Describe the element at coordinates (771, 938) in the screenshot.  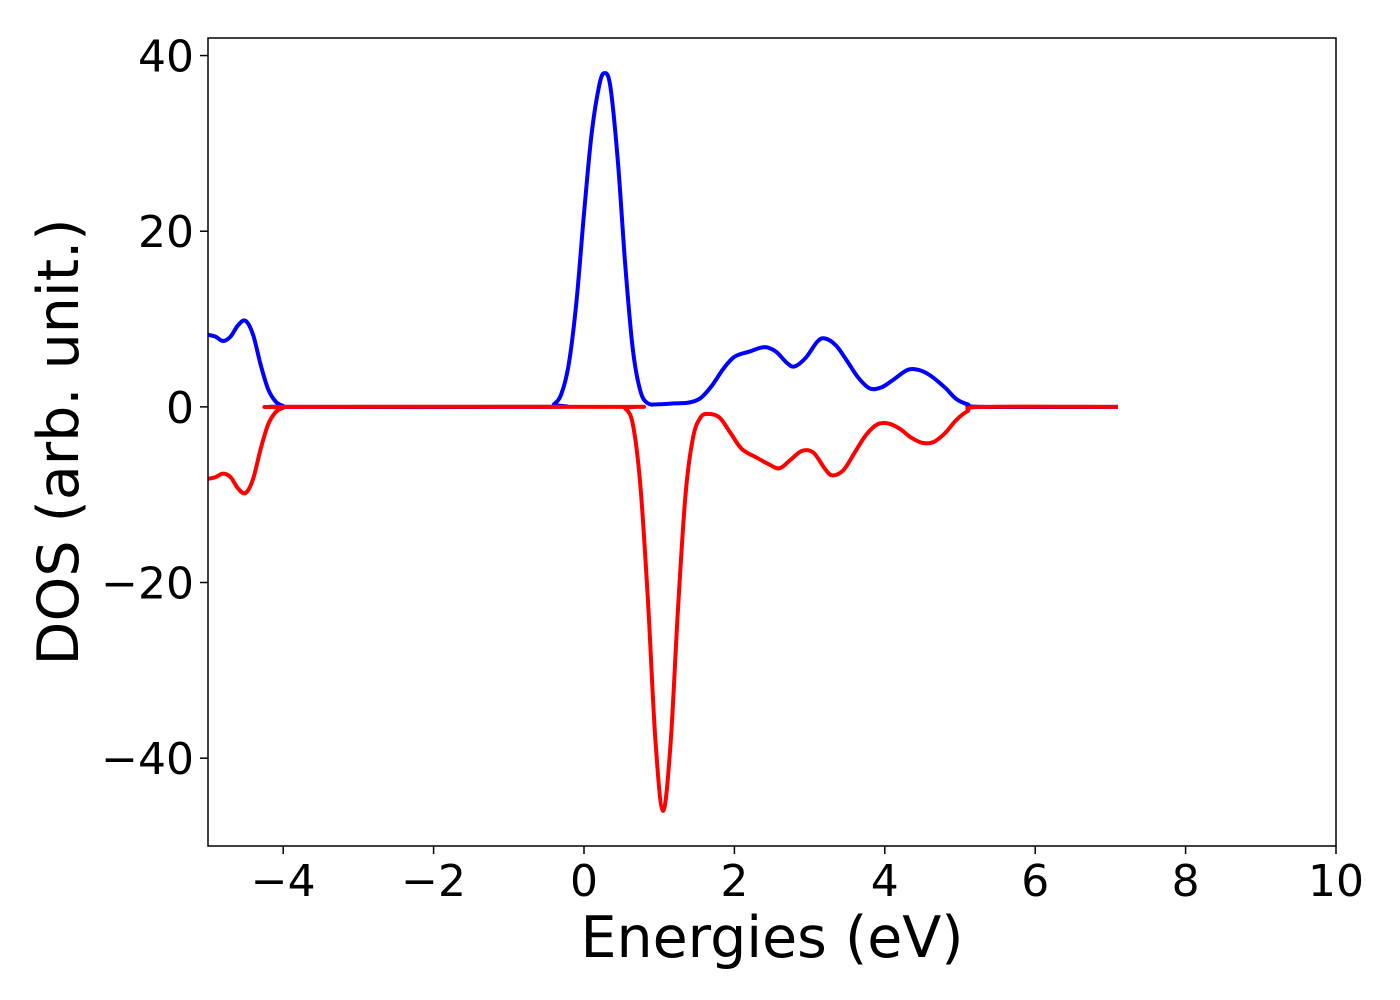
I see `x-axis-label: Energies (eV)` at that location.